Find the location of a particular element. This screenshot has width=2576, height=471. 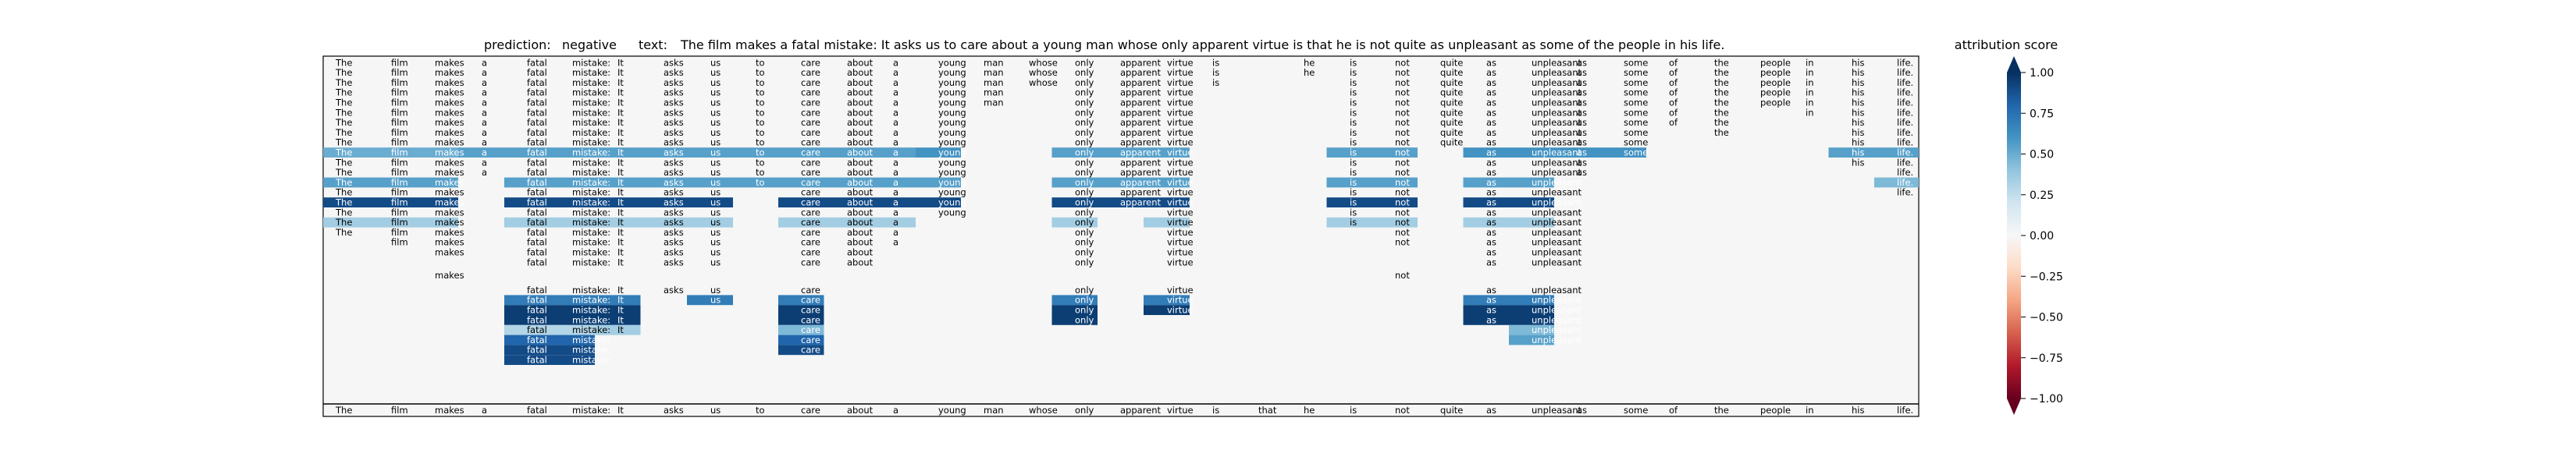

title-prediction-prefix: prediction: is located at coordinates (517, 44).